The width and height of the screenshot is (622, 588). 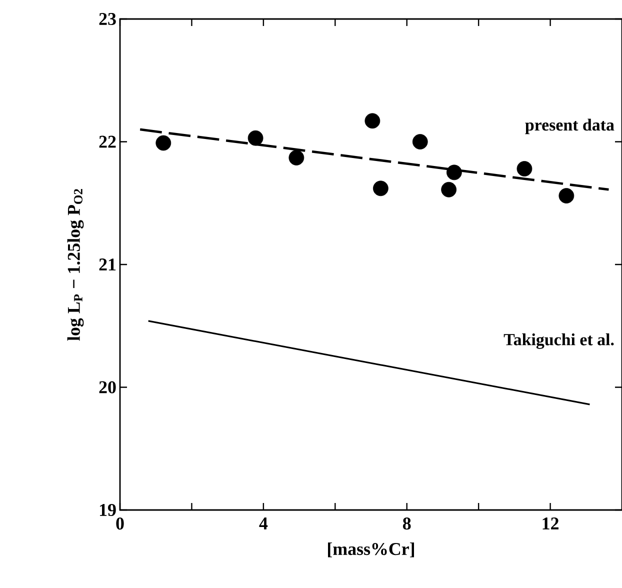 I want to click on x-axis-title: [mass%Cr], so click(x=371, y=550).